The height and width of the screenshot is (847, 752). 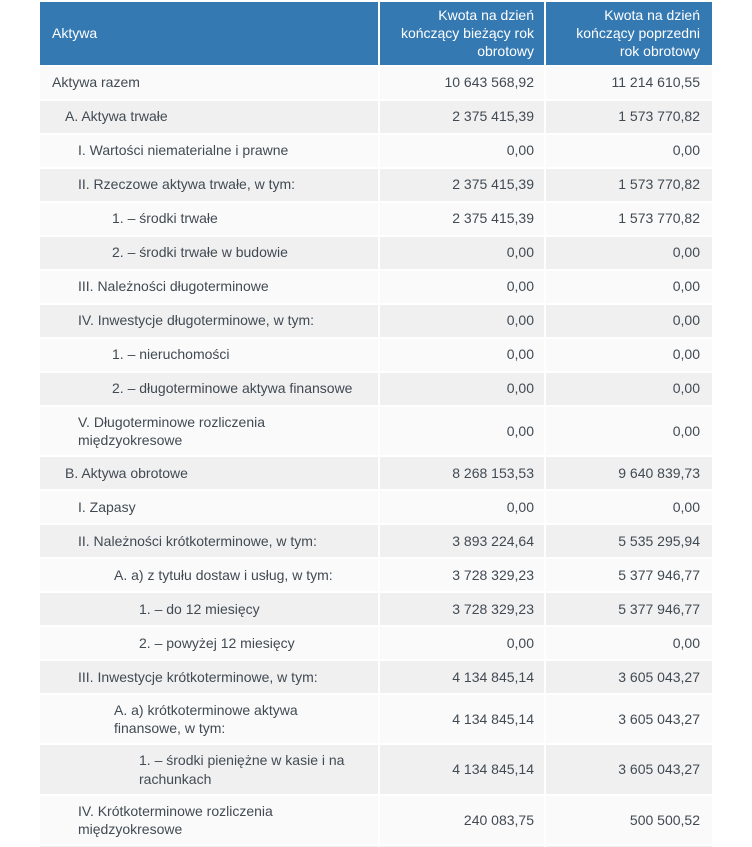 I want to click on table-row: III. Należności długoterminowe 0,00 0,00, so click(x=376, y=286).